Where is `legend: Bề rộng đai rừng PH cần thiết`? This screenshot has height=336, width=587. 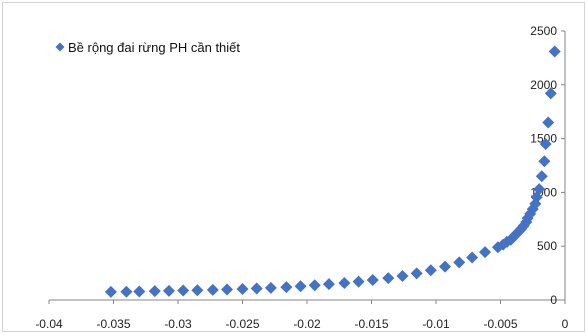 legend: Bề rộng đai rừng PH cần thiết is located at coordinates (147, 47).